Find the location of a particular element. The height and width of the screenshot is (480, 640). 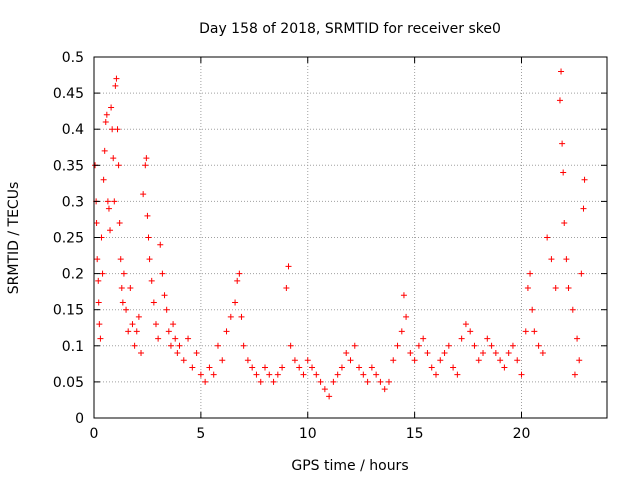

y-tick-label: 0.25 is located at coordinates (68, 239).